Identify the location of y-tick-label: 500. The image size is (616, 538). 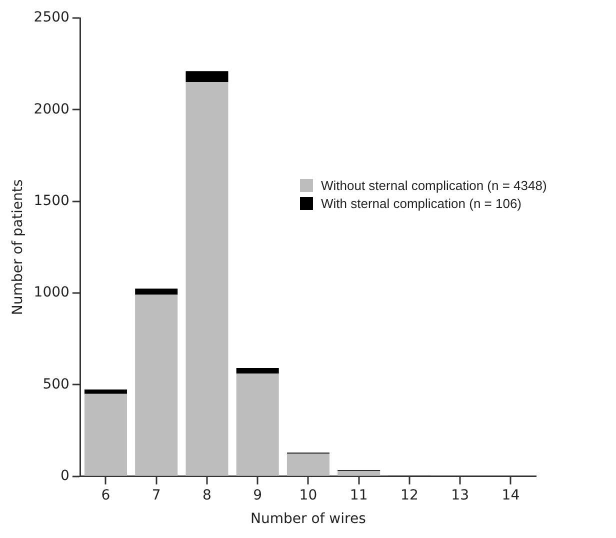
(56, 384).